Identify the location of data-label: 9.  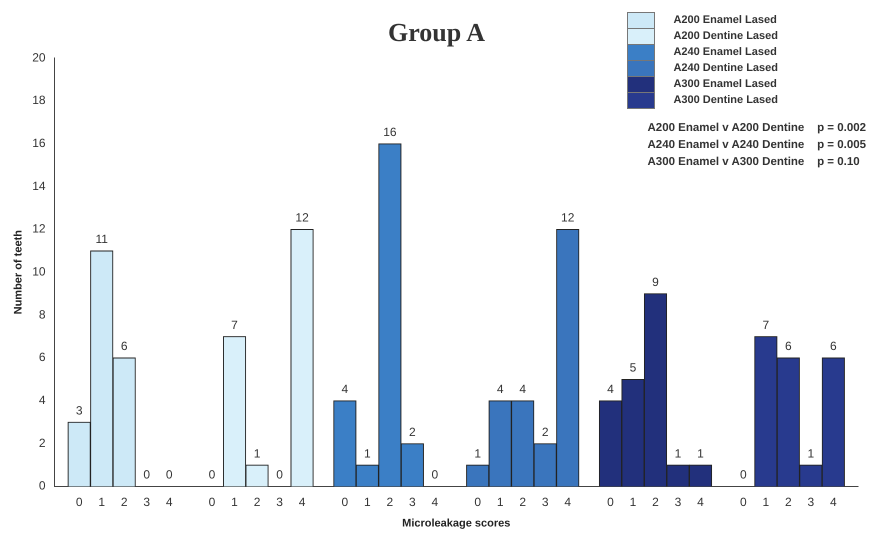
(656, 281).